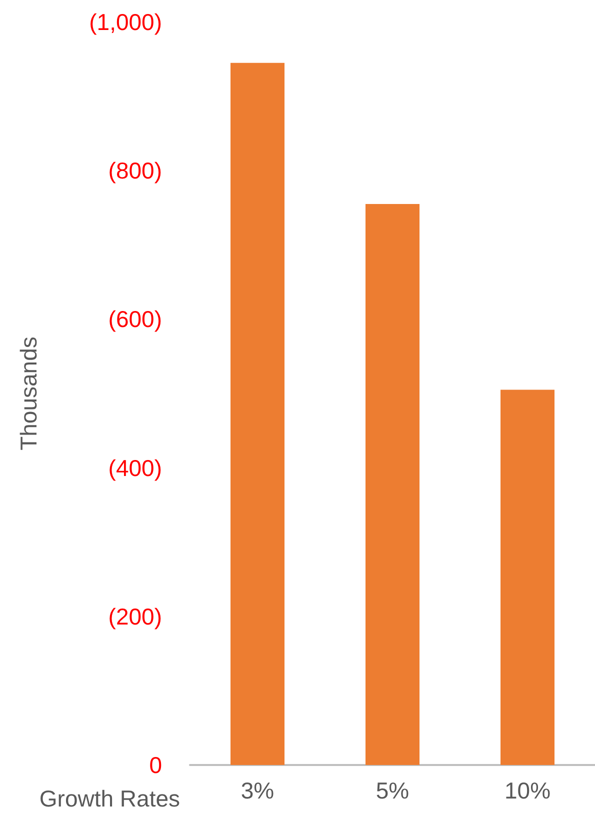 Image resolution: width=595 pixels, height=819 pixels. I want to click on y-tick-label: (1,000), so click(125, 22).